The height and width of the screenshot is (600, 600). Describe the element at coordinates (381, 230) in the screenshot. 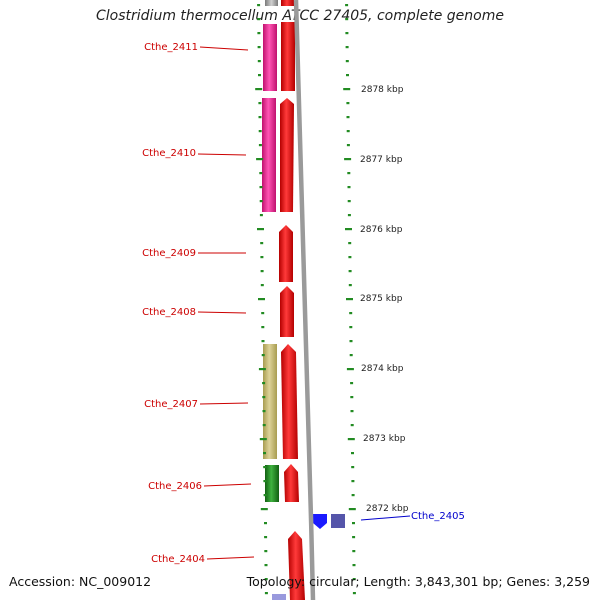

I see `ruler-label-2876: 2876 kbp` at that location.